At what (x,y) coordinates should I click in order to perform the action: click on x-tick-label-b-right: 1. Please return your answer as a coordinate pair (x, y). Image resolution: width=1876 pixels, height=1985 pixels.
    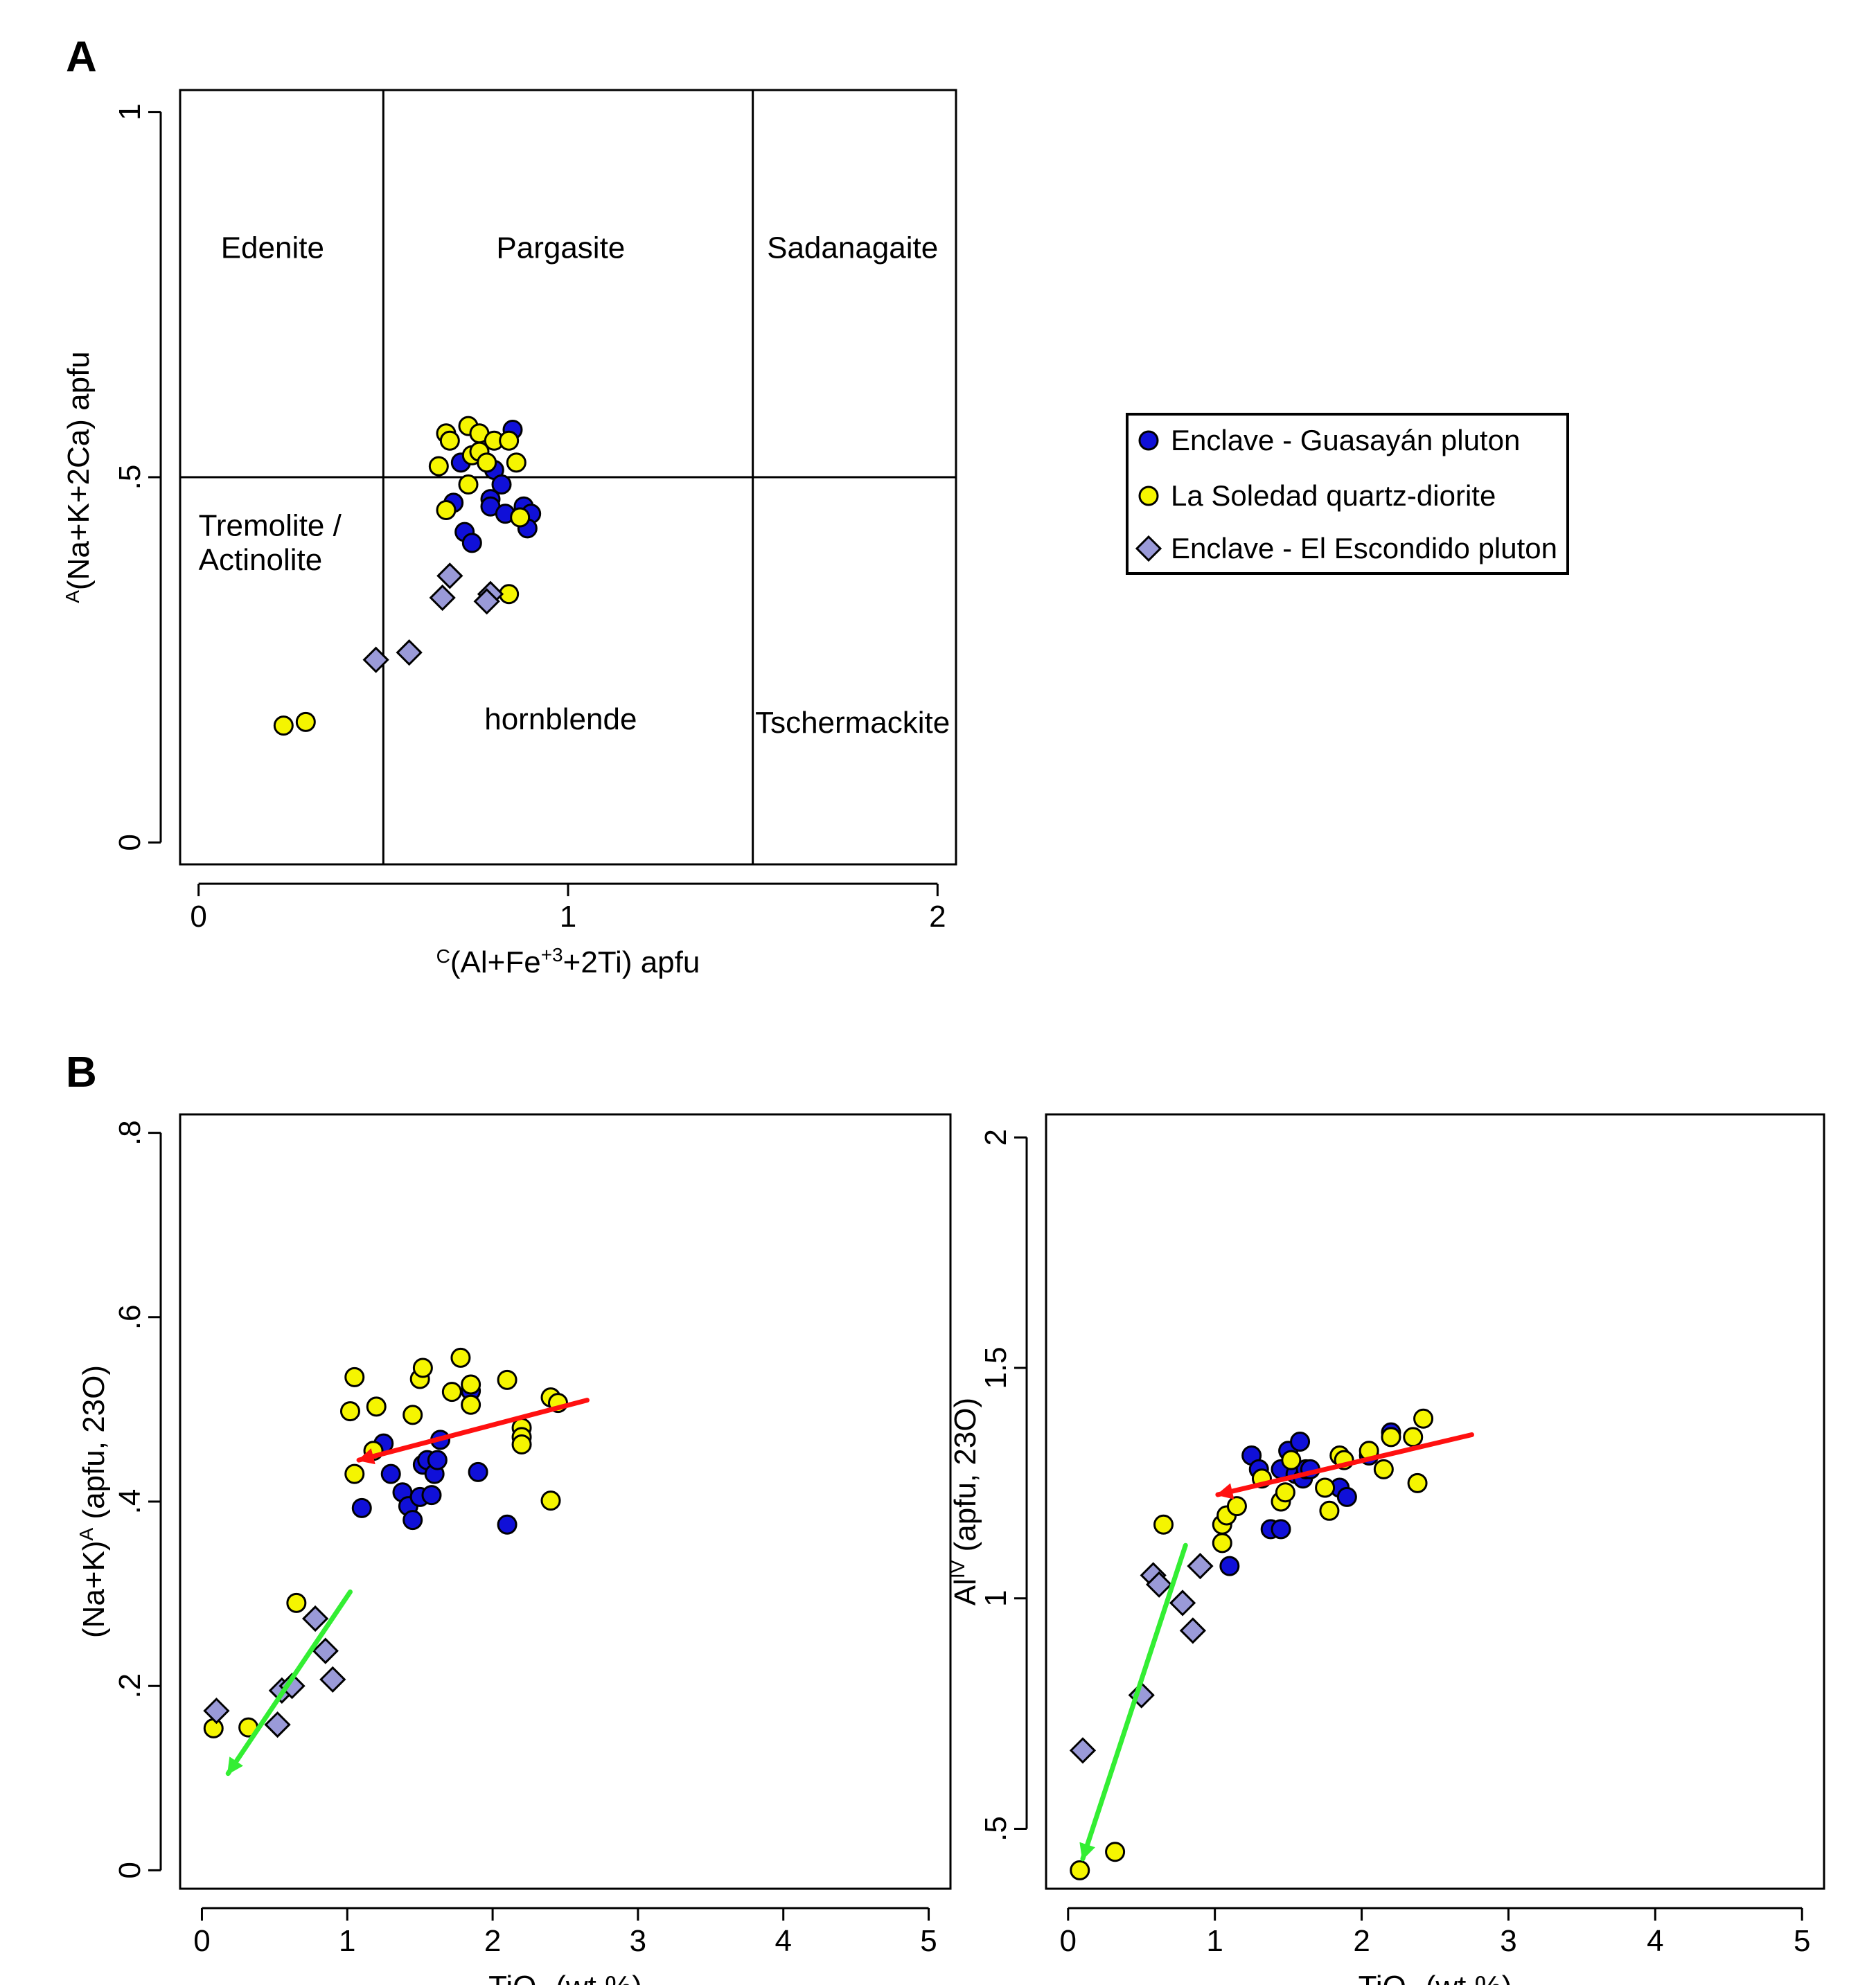
    Looking at the image, I should click on (1214, 1941).